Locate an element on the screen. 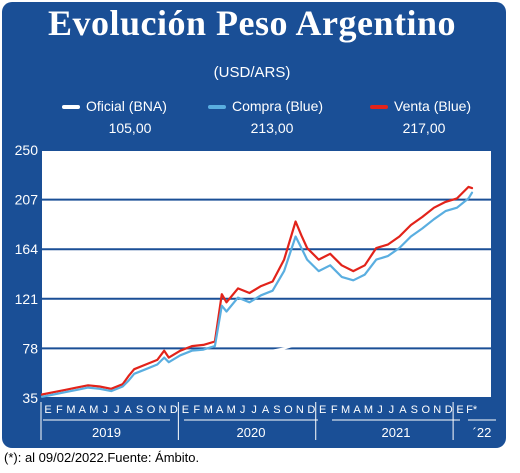  legend-item-oficial: Oficial (BNA) is located at coordinates (114, 106).